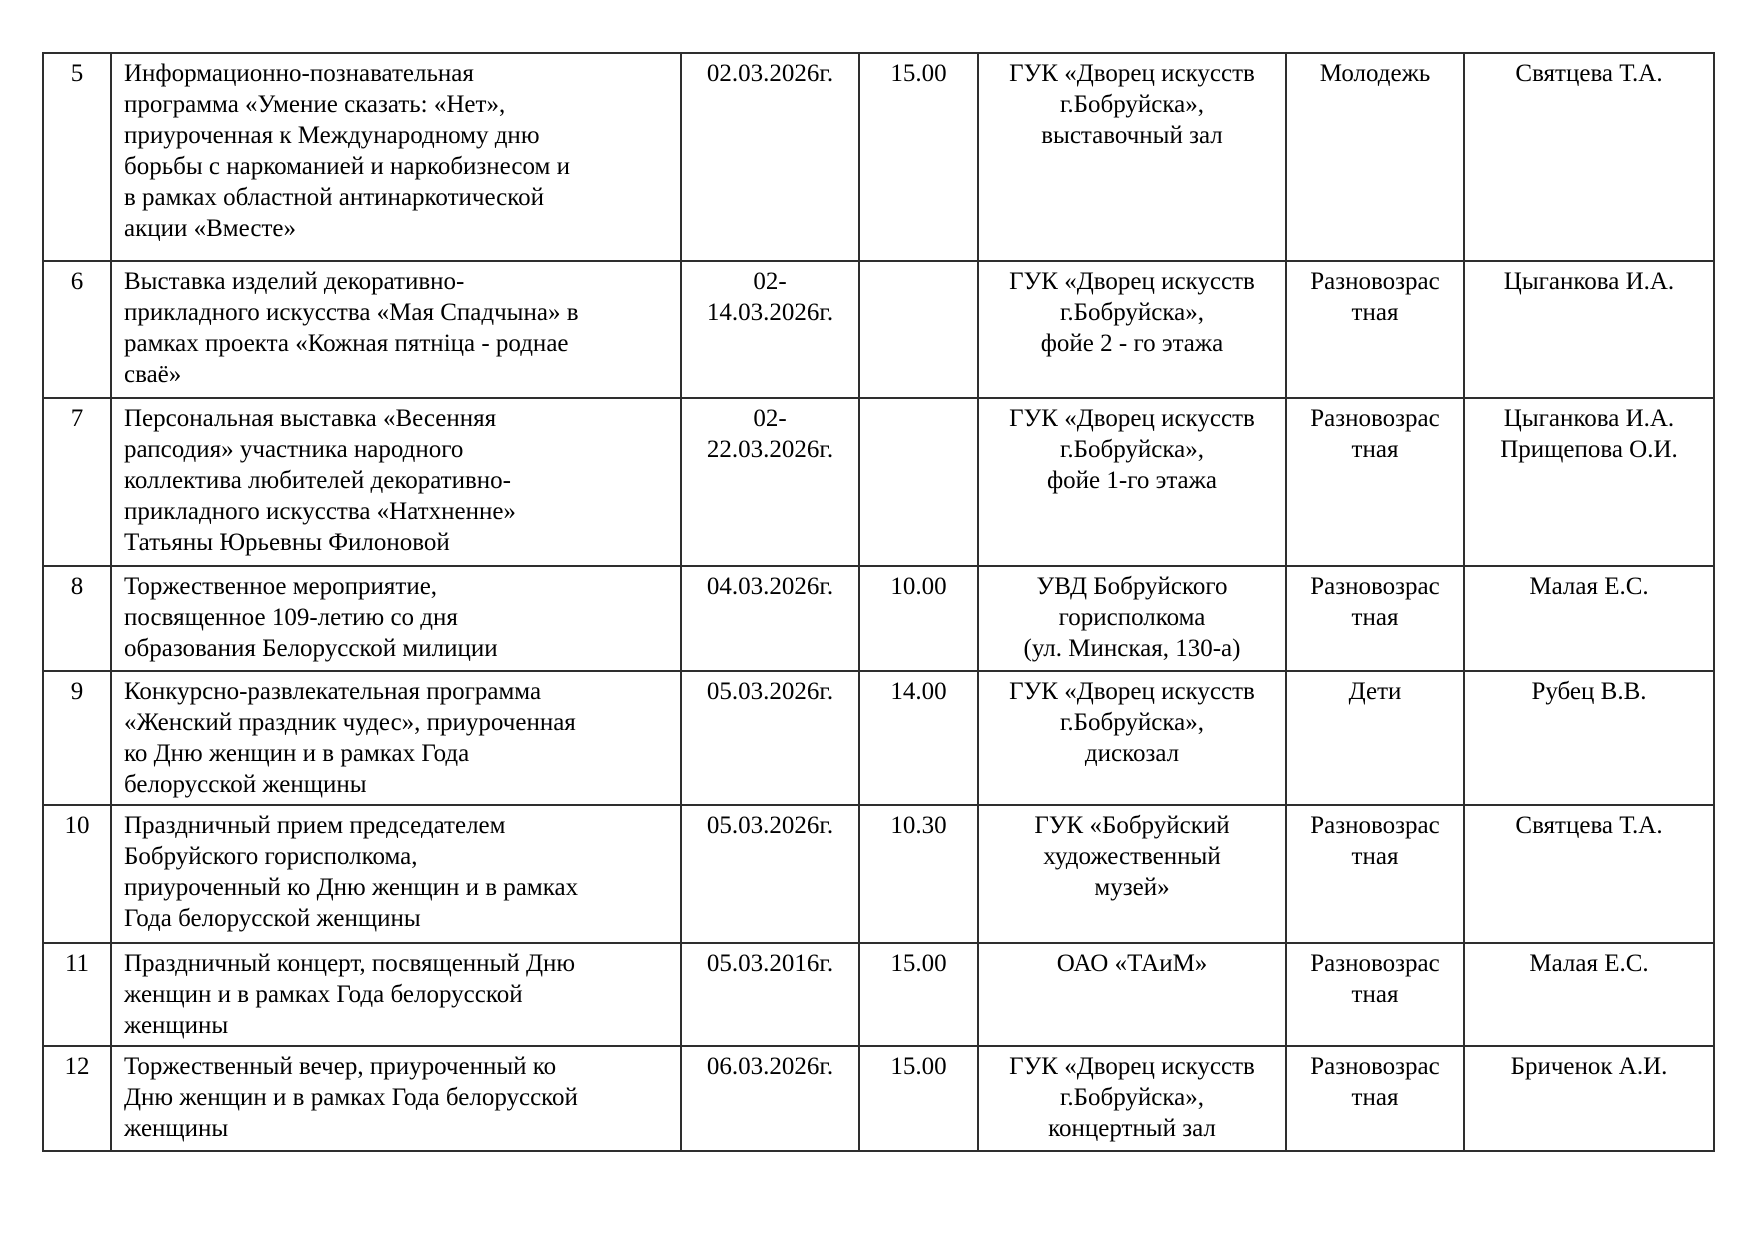 Image resolution: width=1755 pixels, height=1241 pixels. Describe the element at coordinates (918, 738) in the screenshot. I see `time-cell: 14.00` at that location.